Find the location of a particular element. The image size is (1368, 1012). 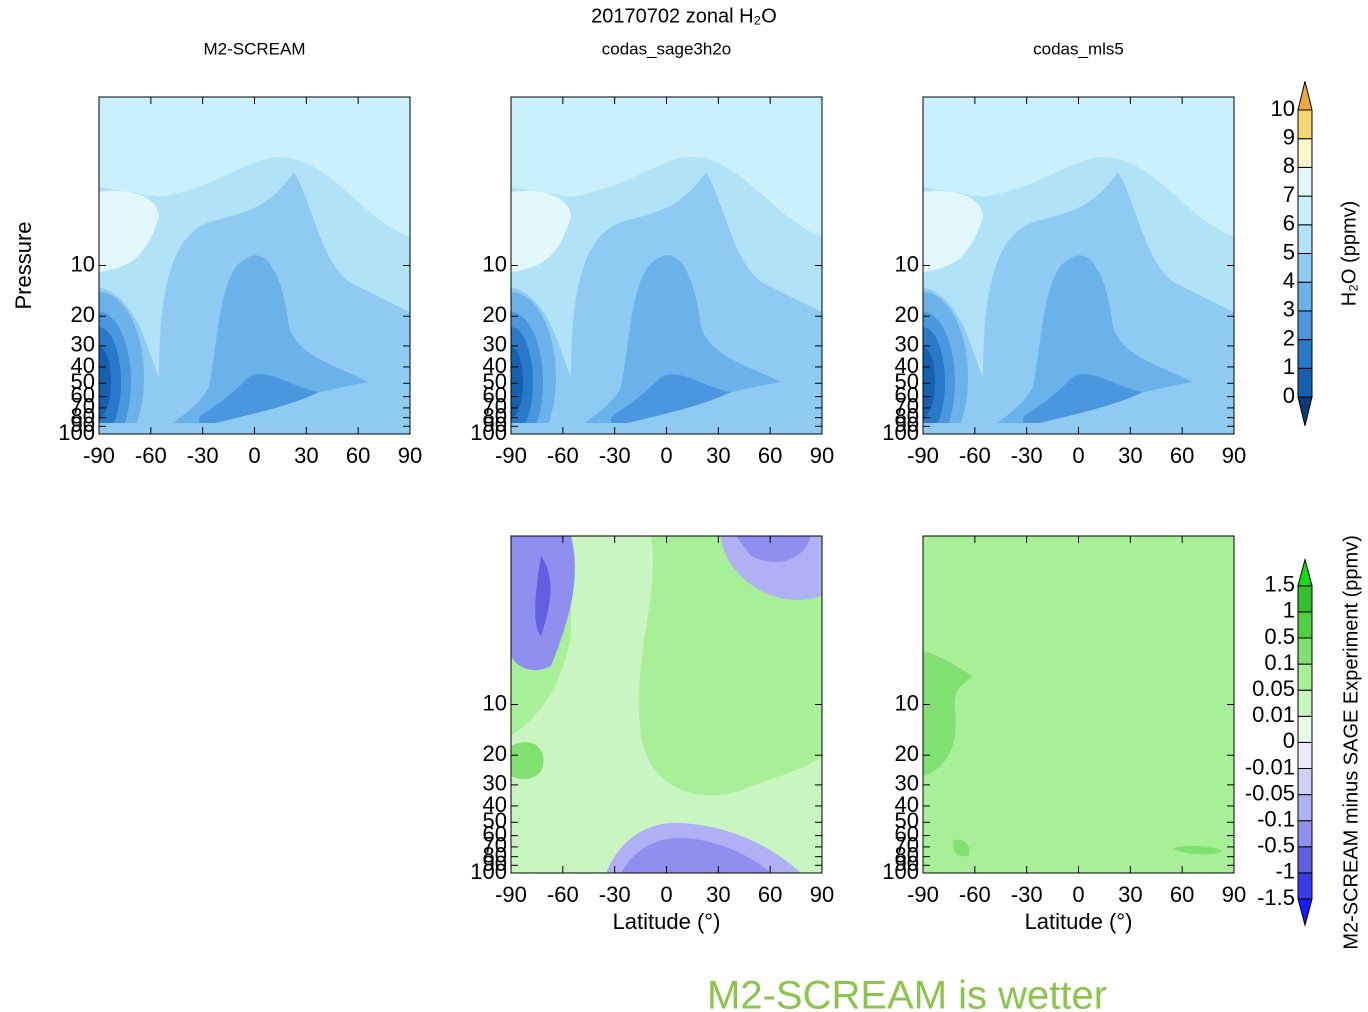

colorbar-tick-label: -0.5 is located at coordinates (1276, 845).